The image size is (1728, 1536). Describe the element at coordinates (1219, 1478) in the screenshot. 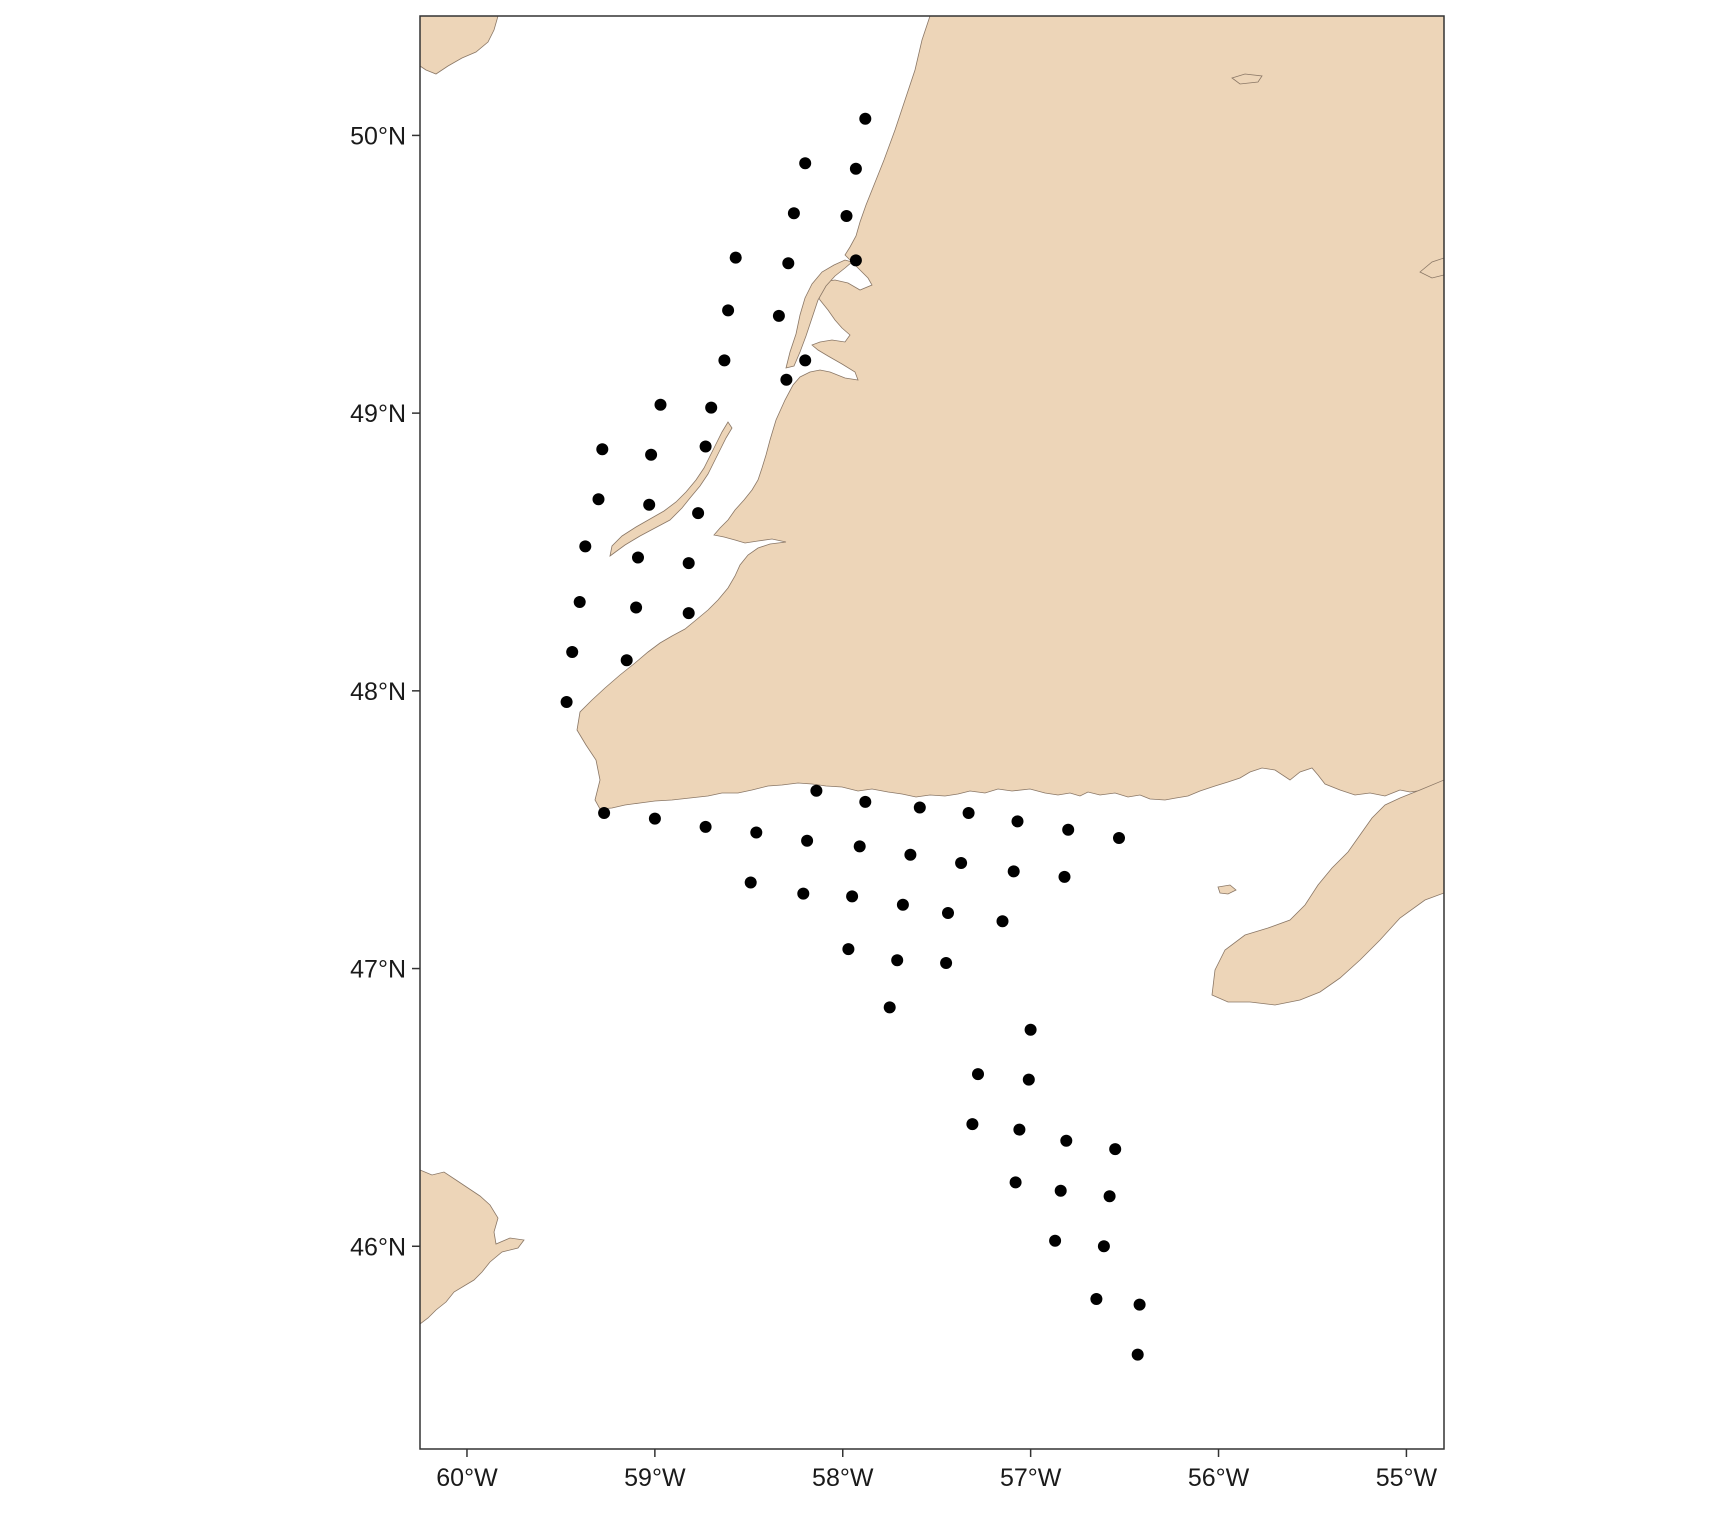

I see `longitude-tick-label: 56°W` at that location.